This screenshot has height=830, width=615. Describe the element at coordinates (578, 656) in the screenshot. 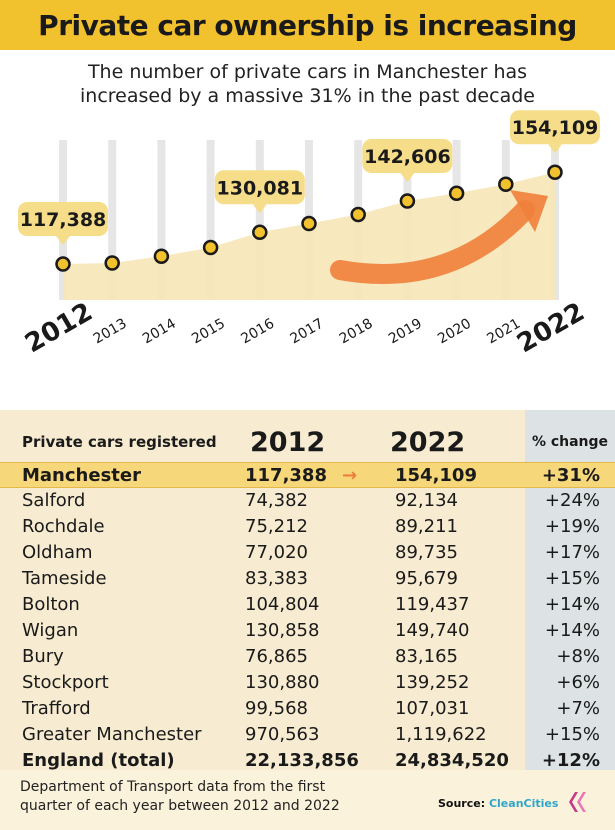

I see `row-change: +8%` at that location.